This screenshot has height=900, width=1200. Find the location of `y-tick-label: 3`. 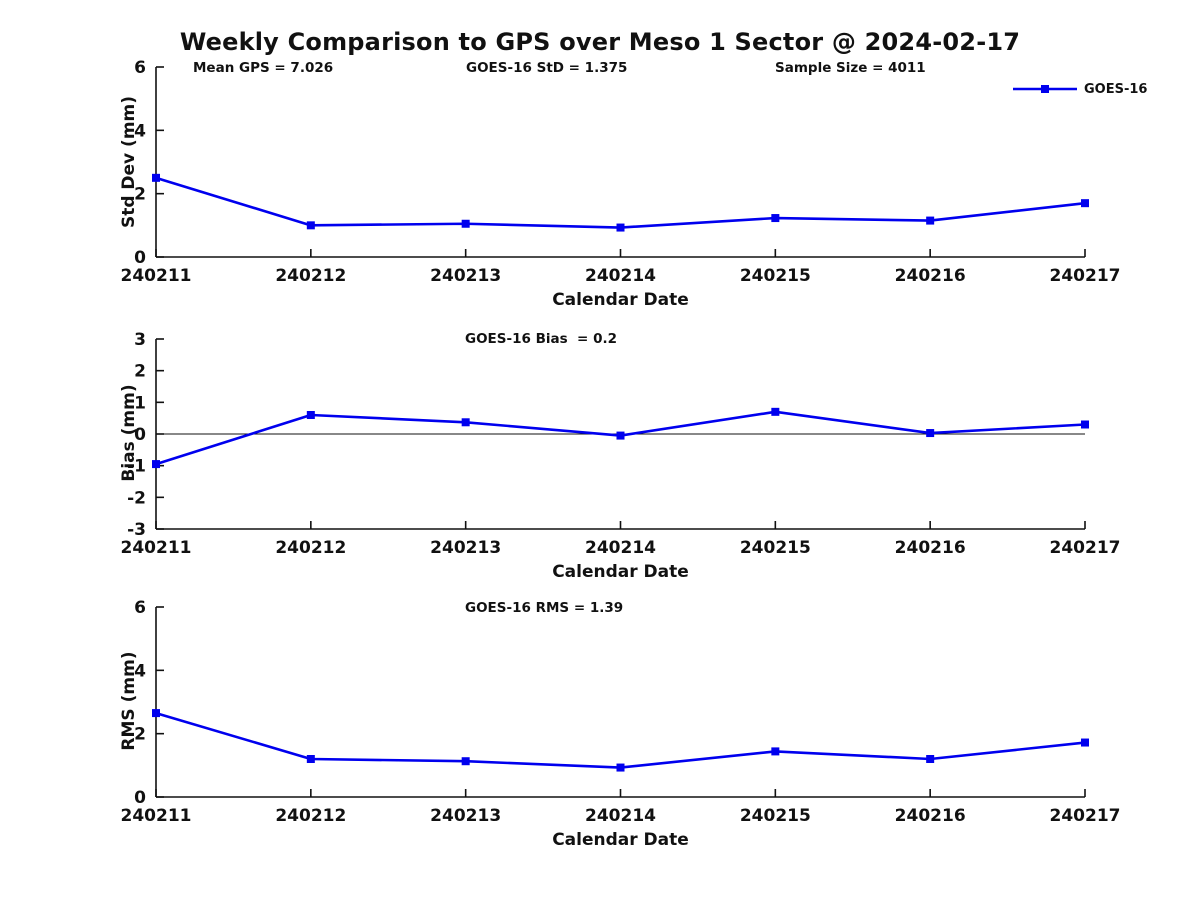

y-tick-label: 3 is located at coordinates (140, 340).